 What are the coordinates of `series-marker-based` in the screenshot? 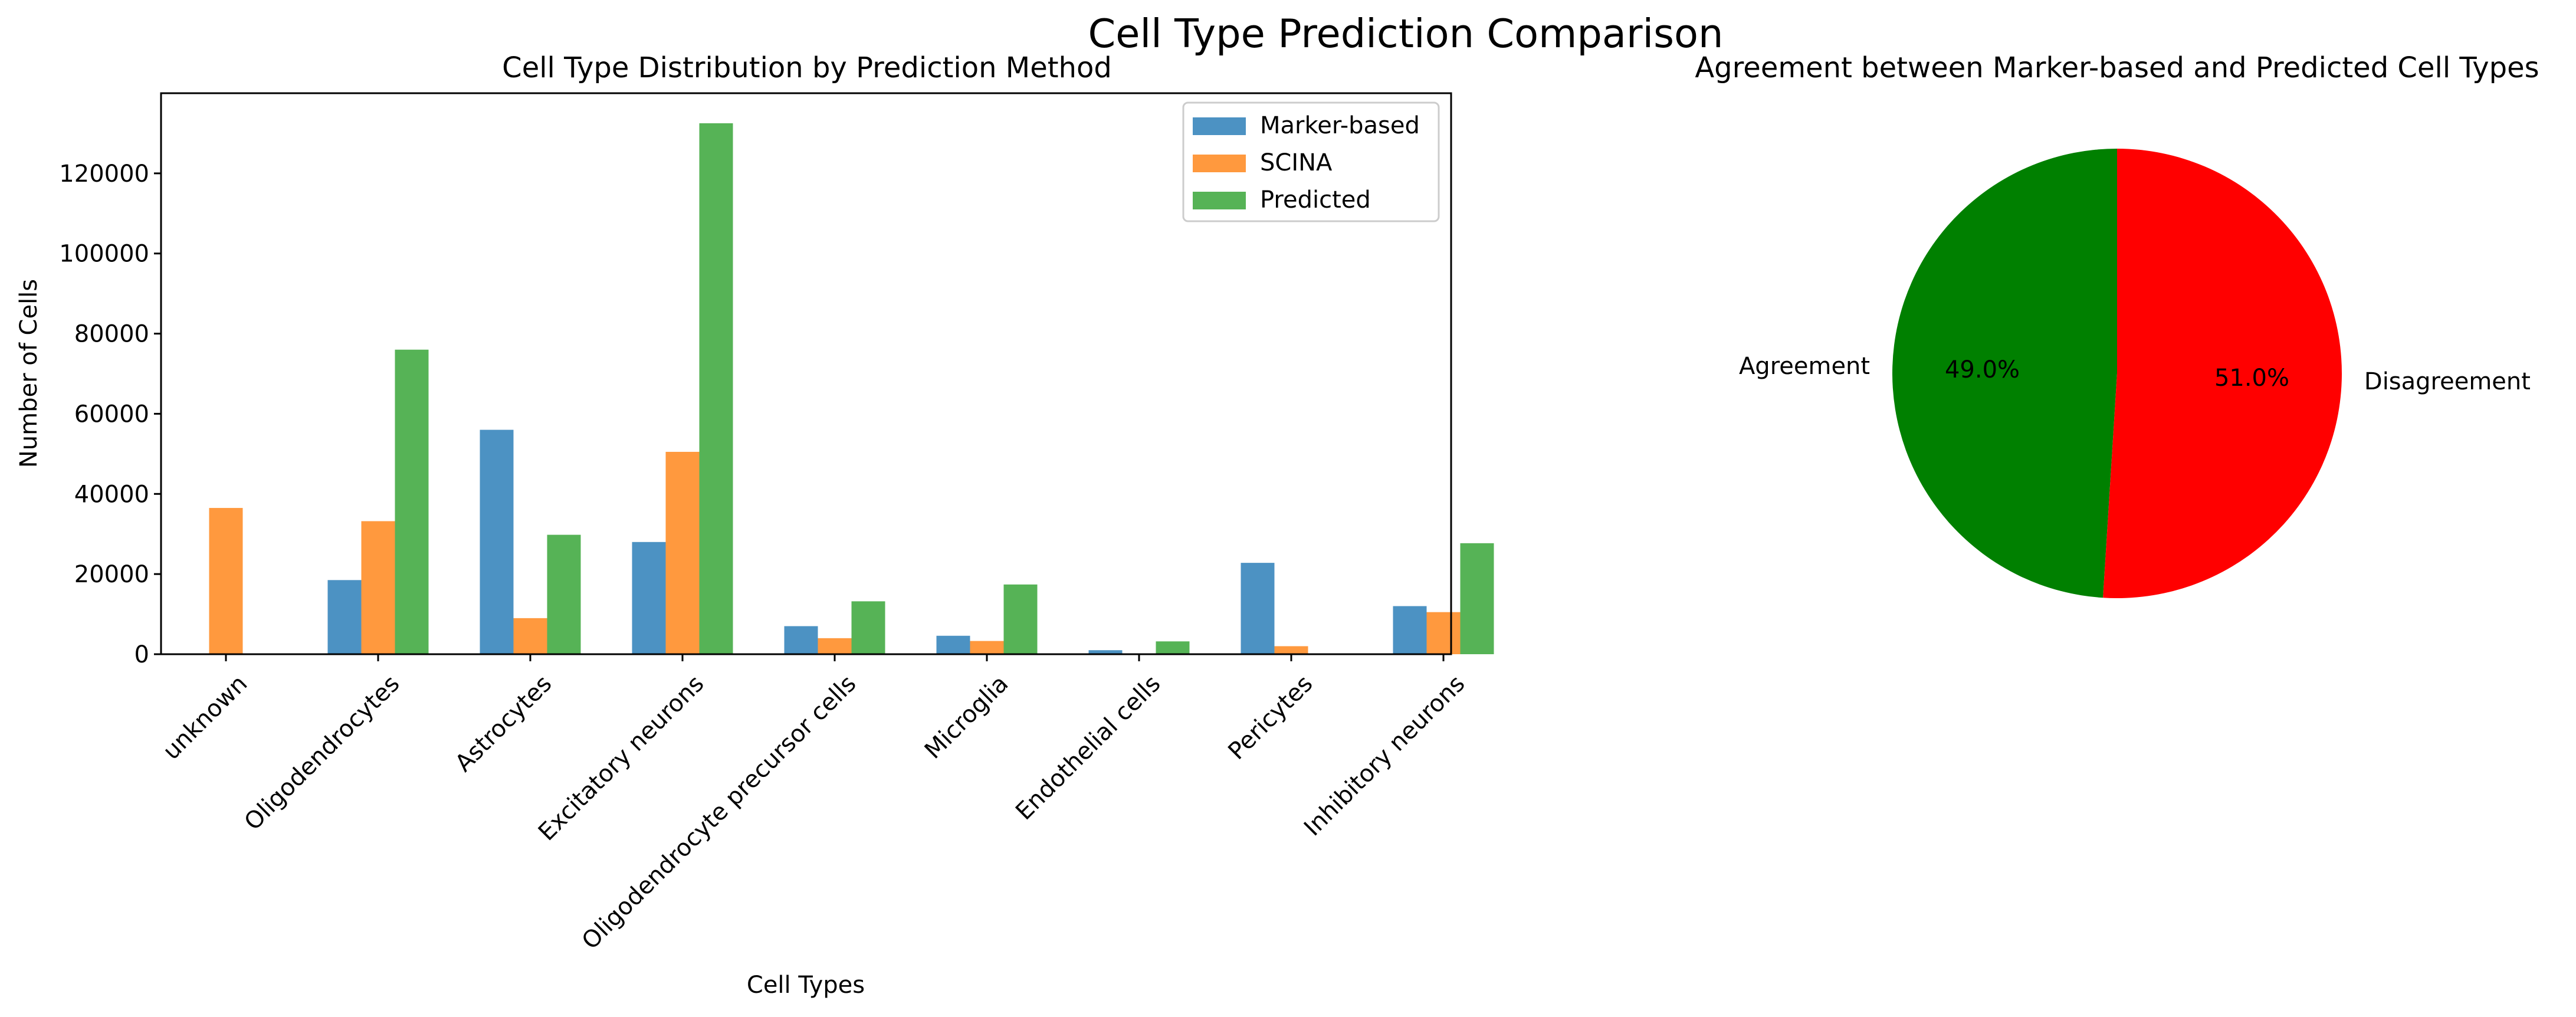 It's located at (877, 541).